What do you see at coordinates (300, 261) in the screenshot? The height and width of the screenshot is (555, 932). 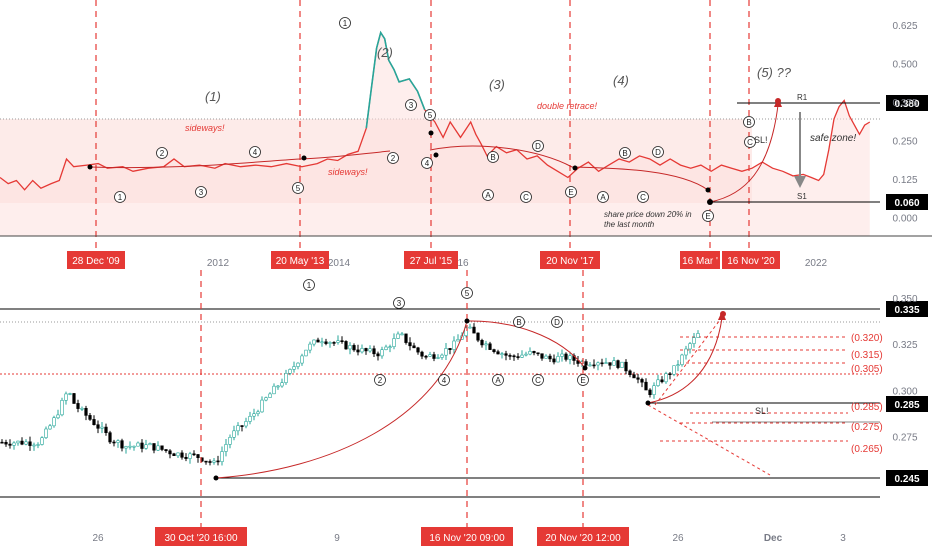 I see `date-tag-text: 20 May '13` at bounding box center [300, 261].